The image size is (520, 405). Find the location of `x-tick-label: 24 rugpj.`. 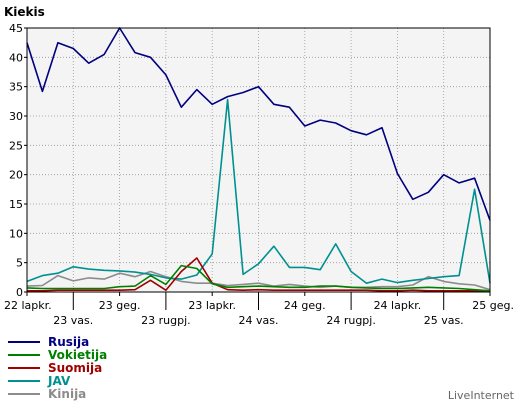

x-tick-label: 24 rugpj. is located at coordinates (351, 320).